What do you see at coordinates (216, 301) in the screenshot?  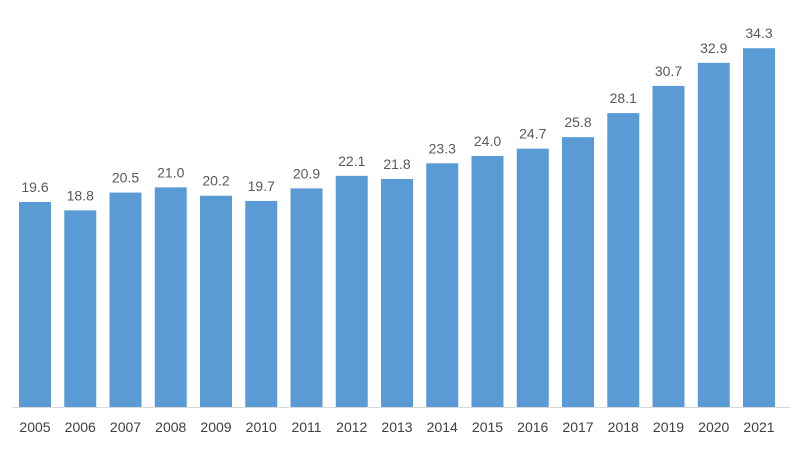 I see `bar-2009` at bounding box center [216, 301].